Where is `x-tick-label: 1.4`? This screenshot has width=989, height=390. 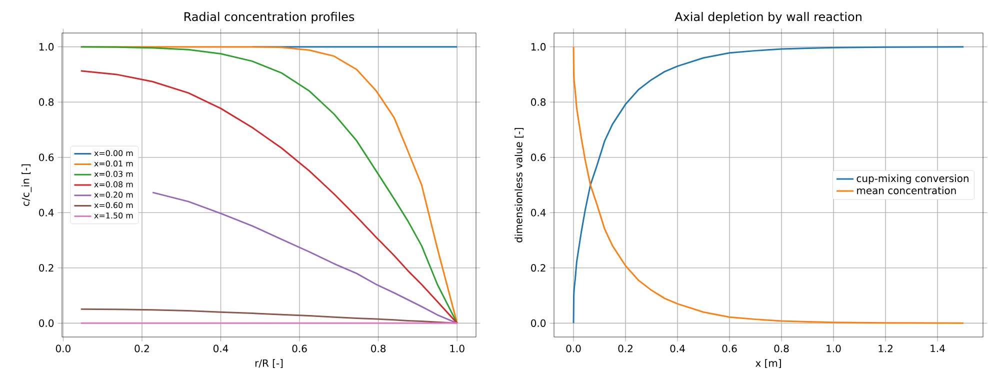 x-tick-label: 1.4 is located at coordinates (937, 348).